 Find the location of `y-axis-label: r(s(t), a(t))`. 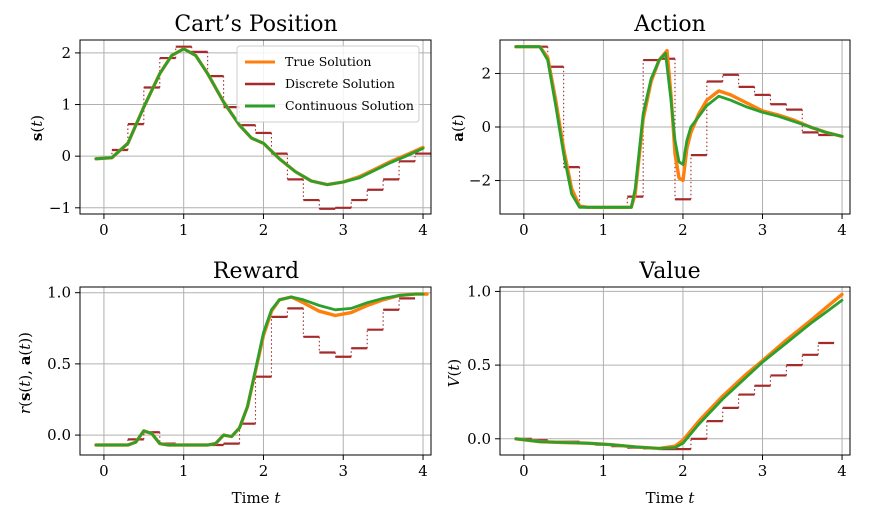

y-axis-label: r(s(t), a(t)) is located at coordinates (25, 373).